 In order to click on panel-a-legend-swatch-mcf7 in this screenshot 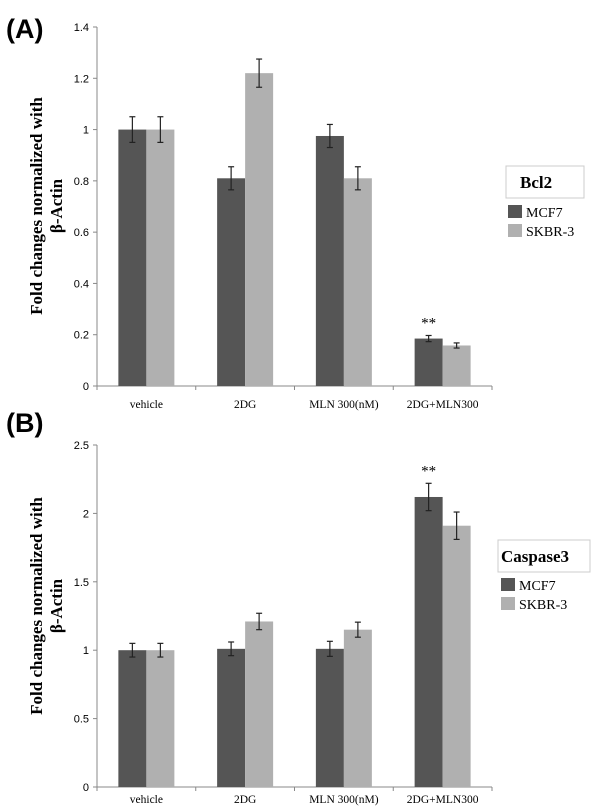, I will do `click(515, 211)`.